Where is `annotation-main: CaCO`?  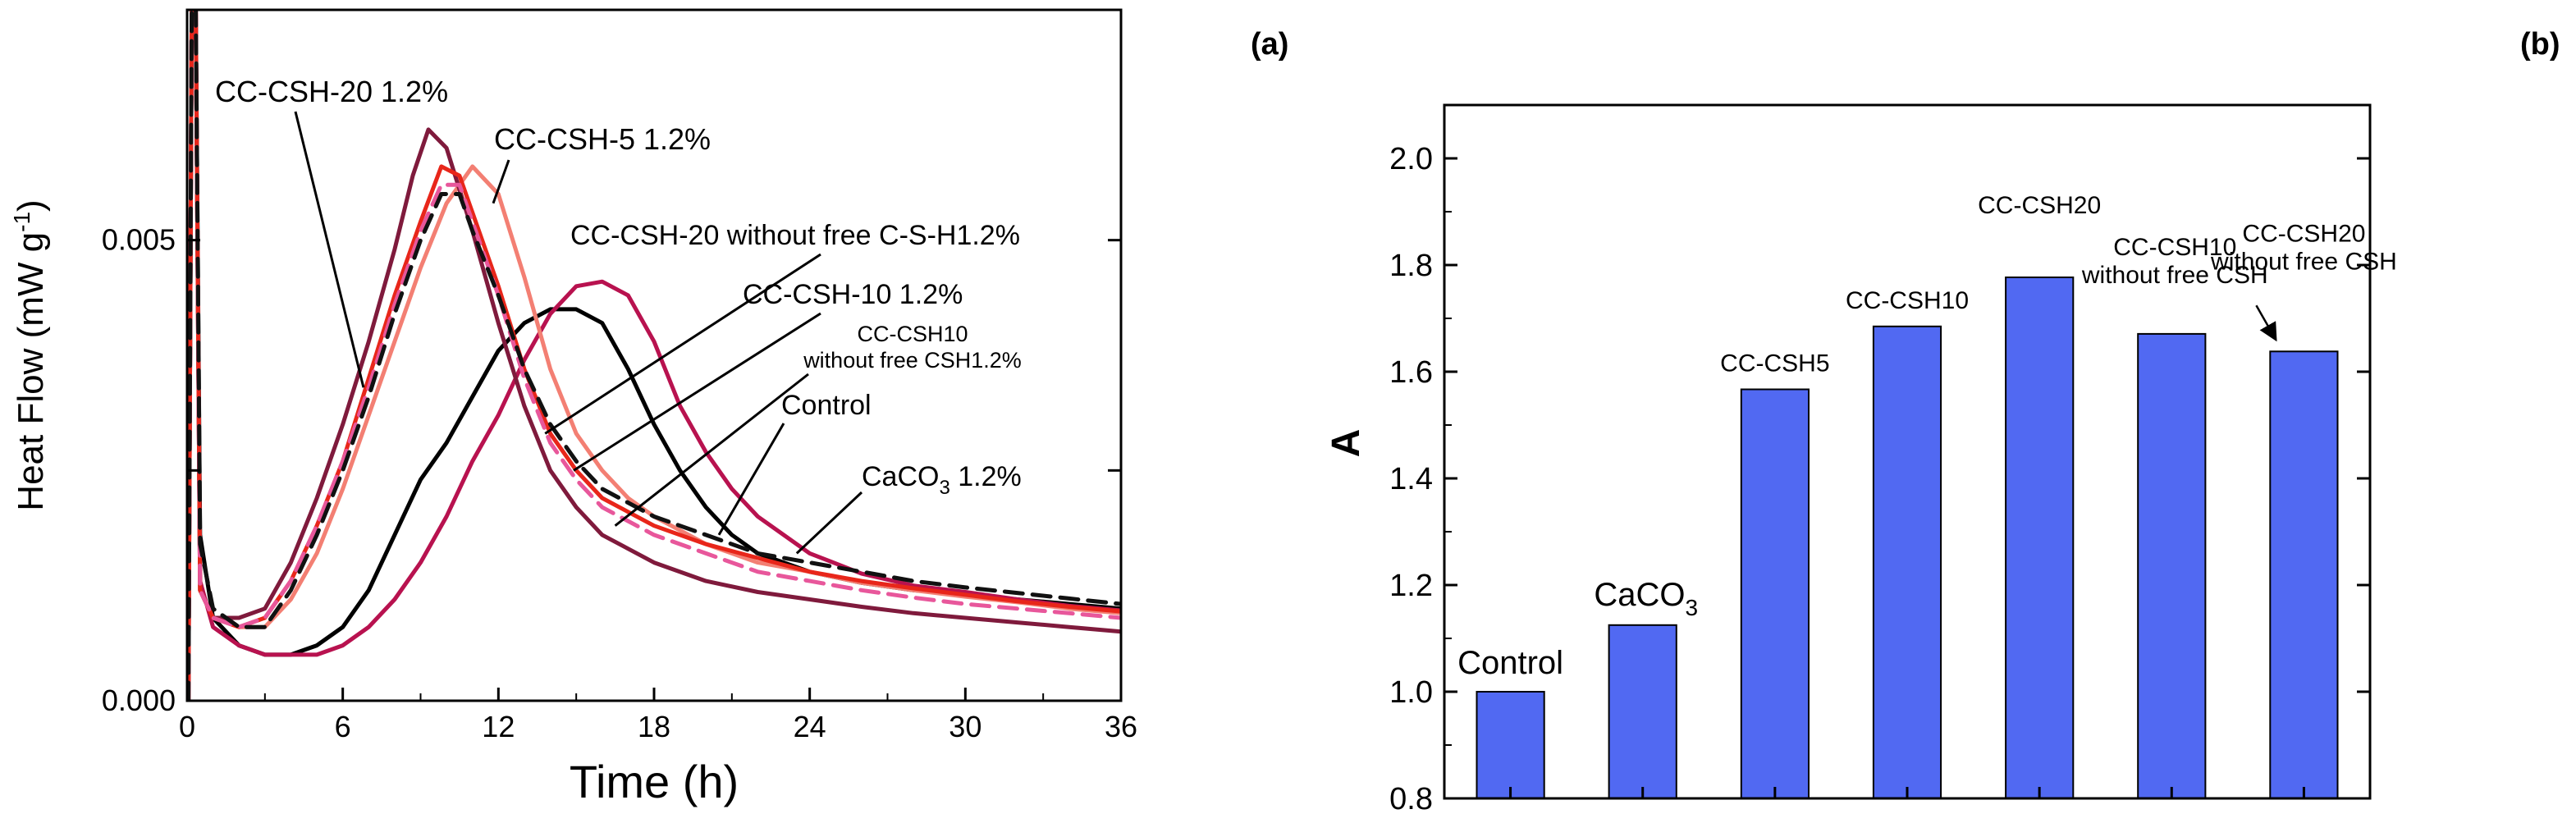
annotation-main: CaCO is located at coordinates (900, 476).